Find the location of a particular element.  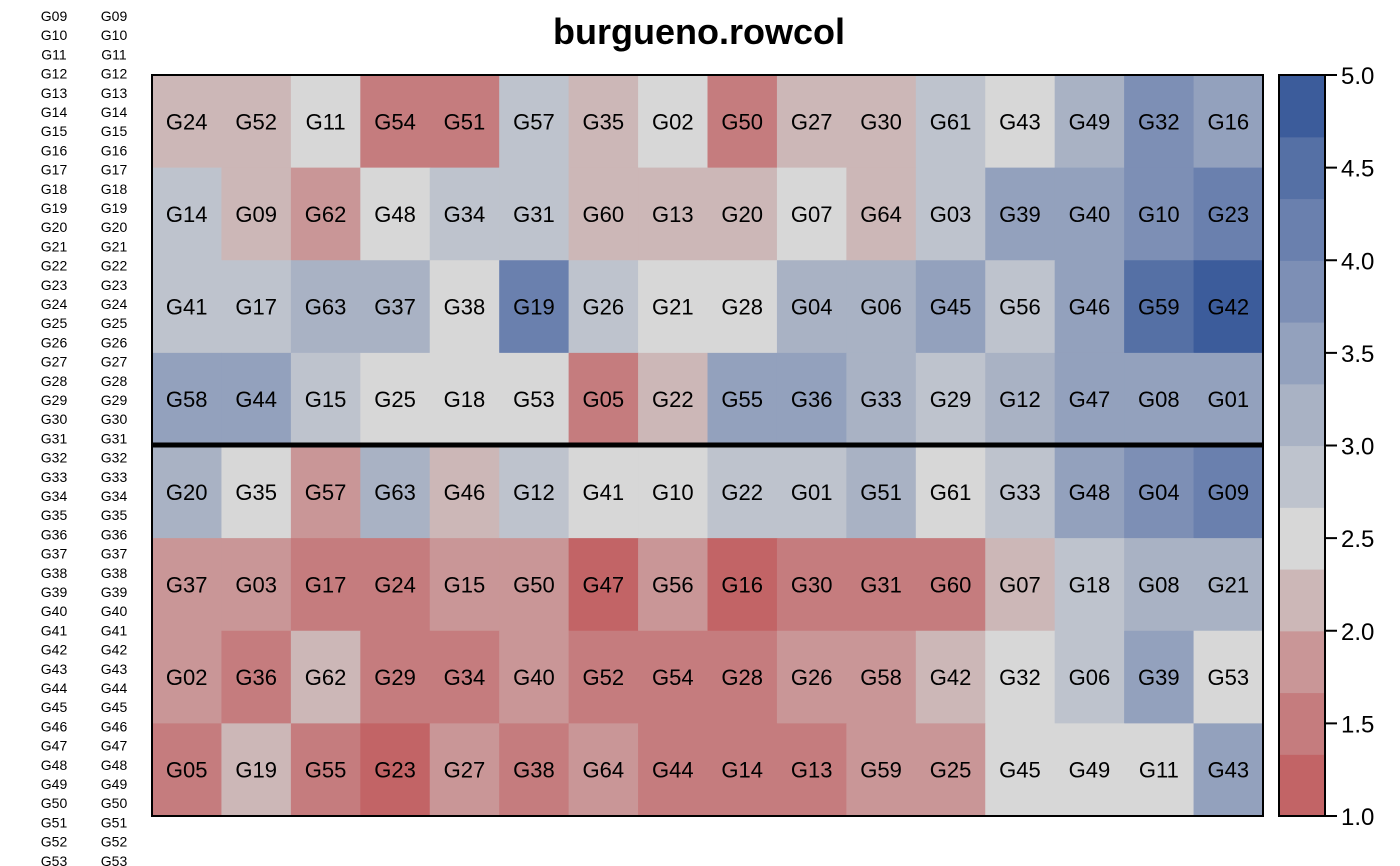

margin-label: G35 is located at coordinates (54, 515).